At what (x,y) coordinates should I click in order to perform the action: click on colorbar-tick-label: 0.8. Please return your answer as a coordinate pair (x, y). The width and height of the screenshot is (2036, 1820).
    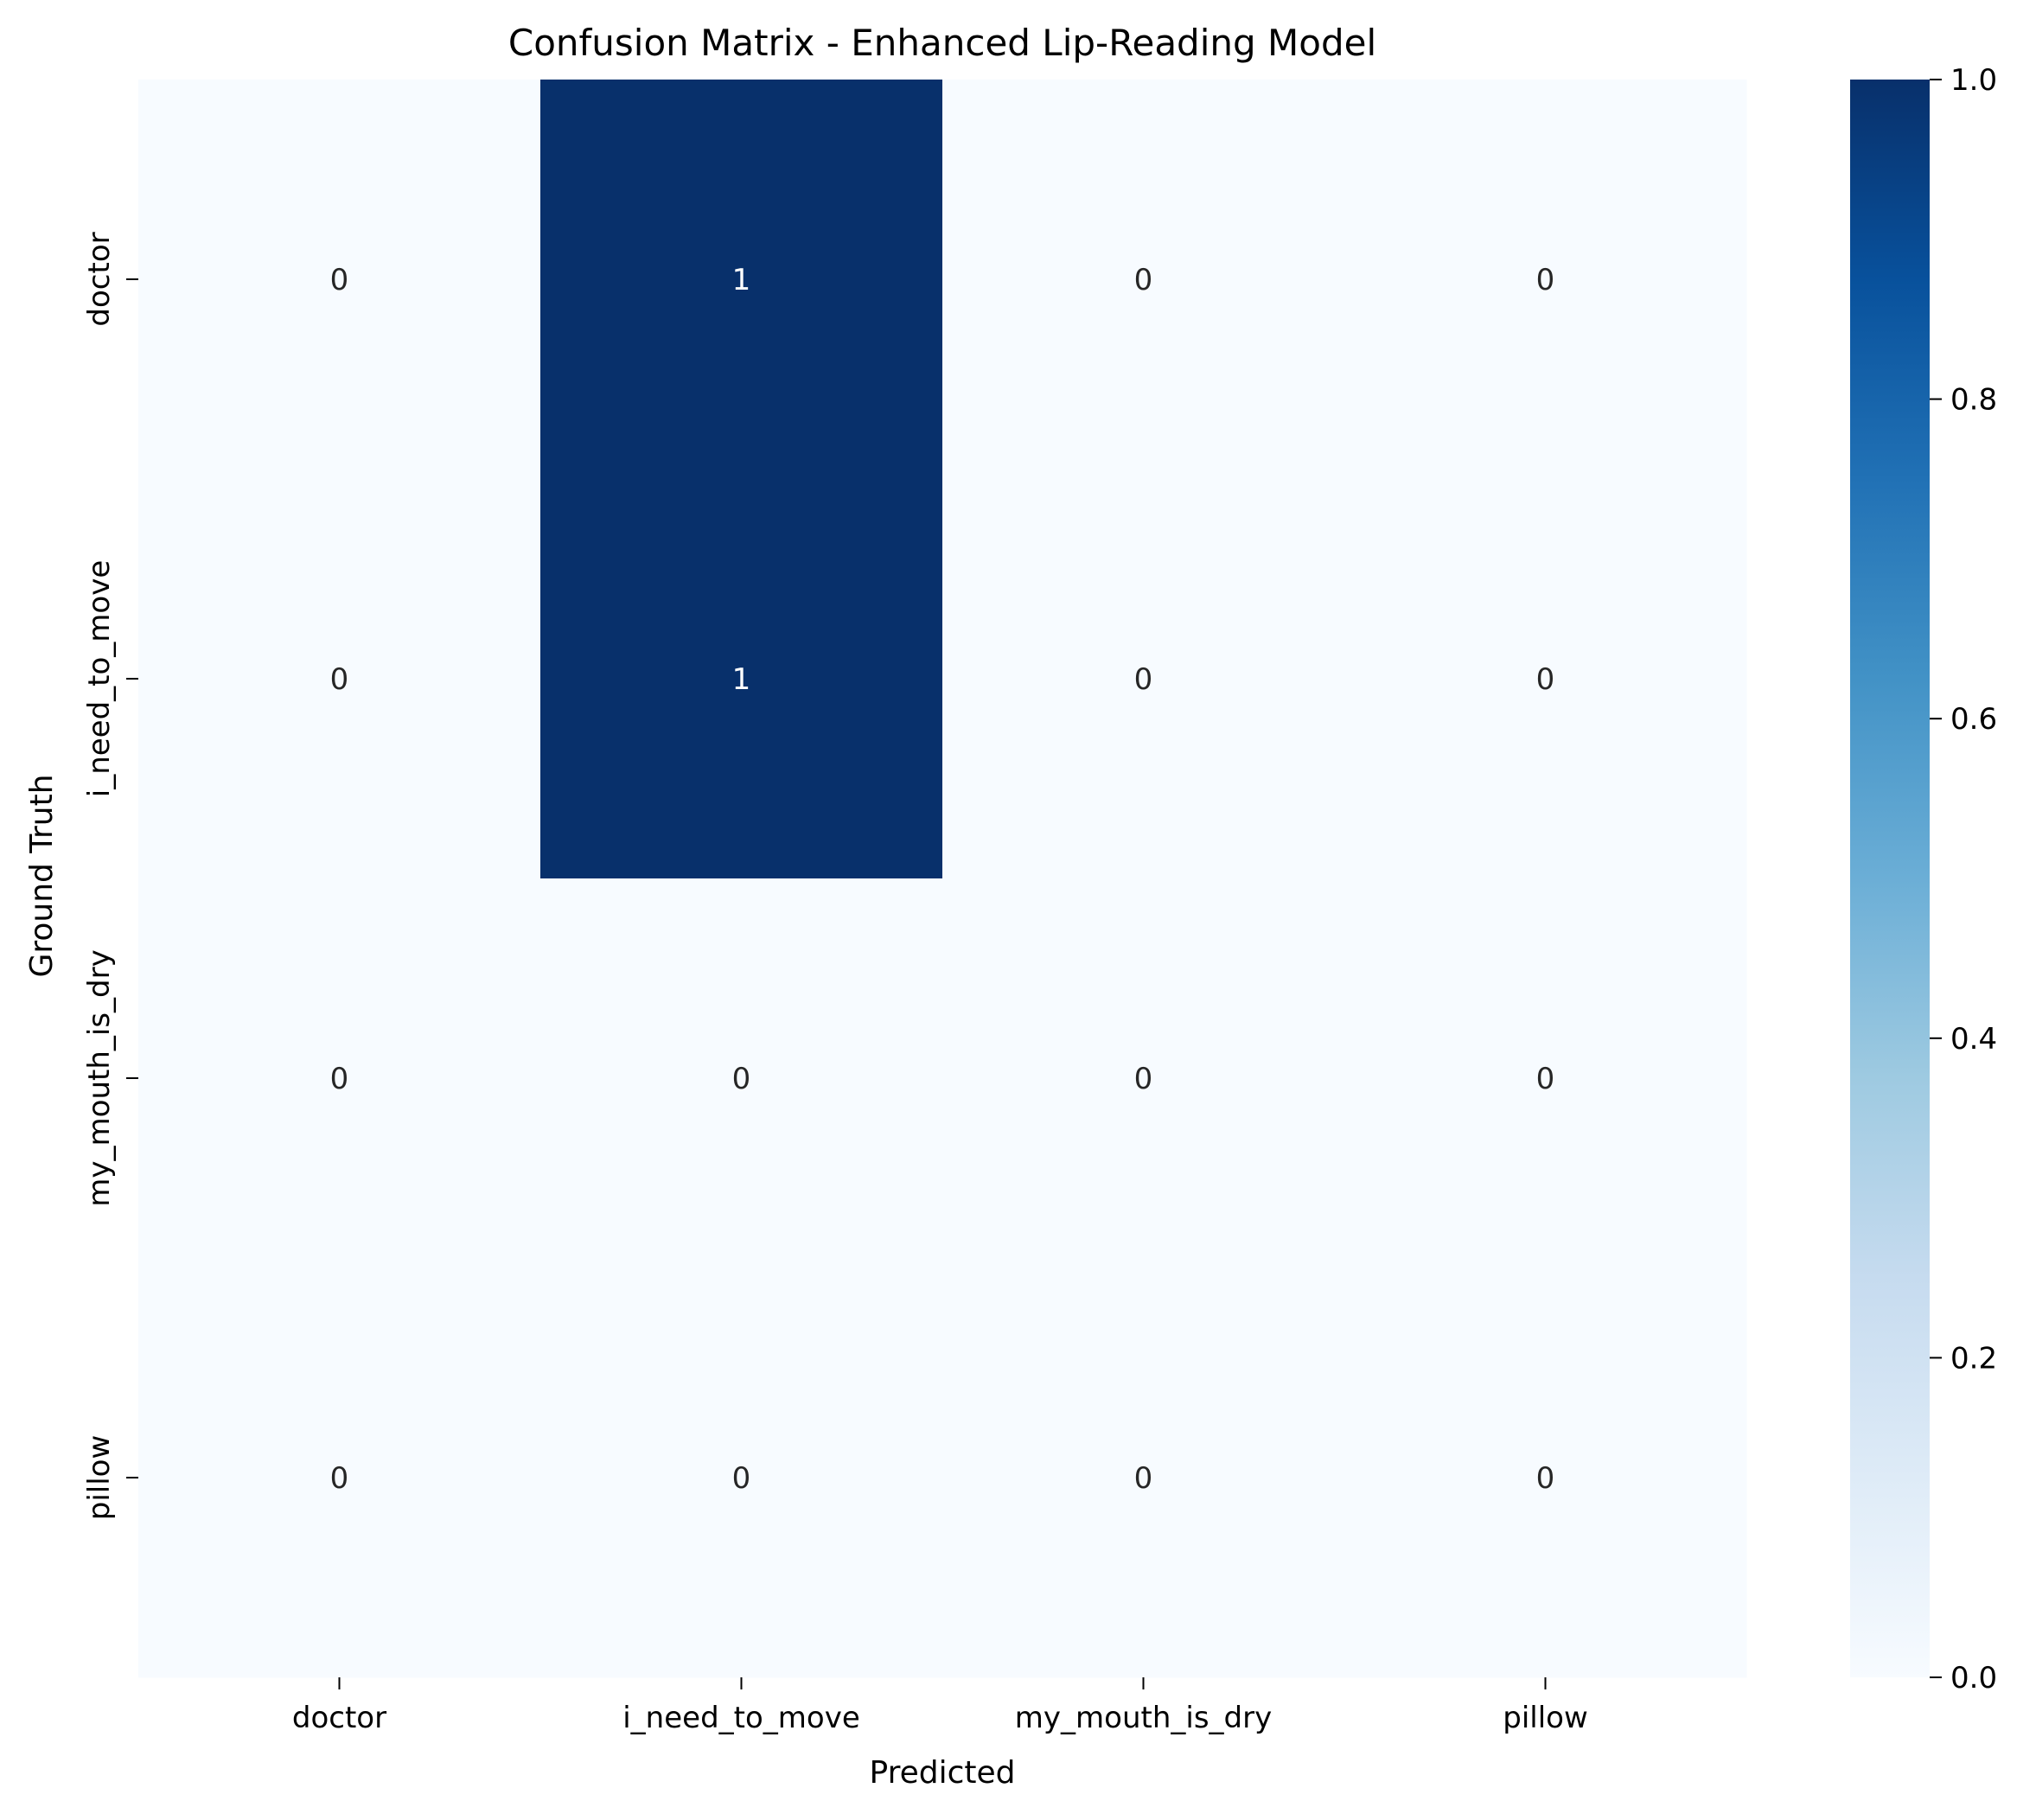
    Looking at the image, I should click on (1974, 401).